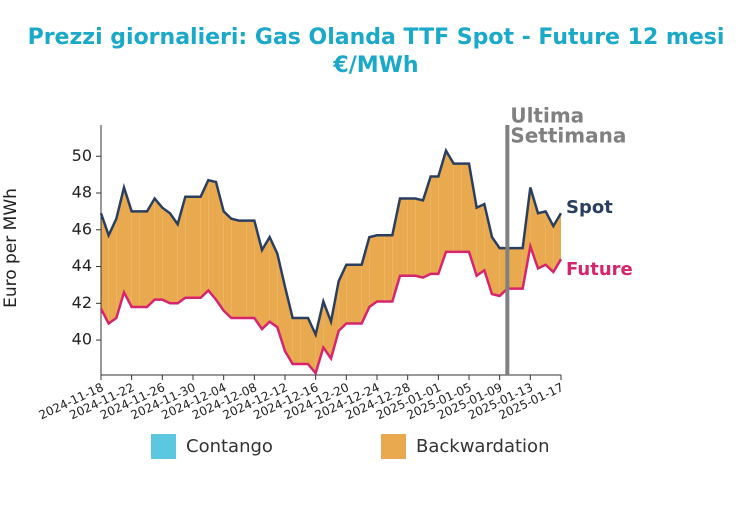 This screenshot has width=752, height=505. What do you see at coordinates (82, 155) in the screenshot?
I see `y-tick-label: 50` at bounding box center [82, 155].